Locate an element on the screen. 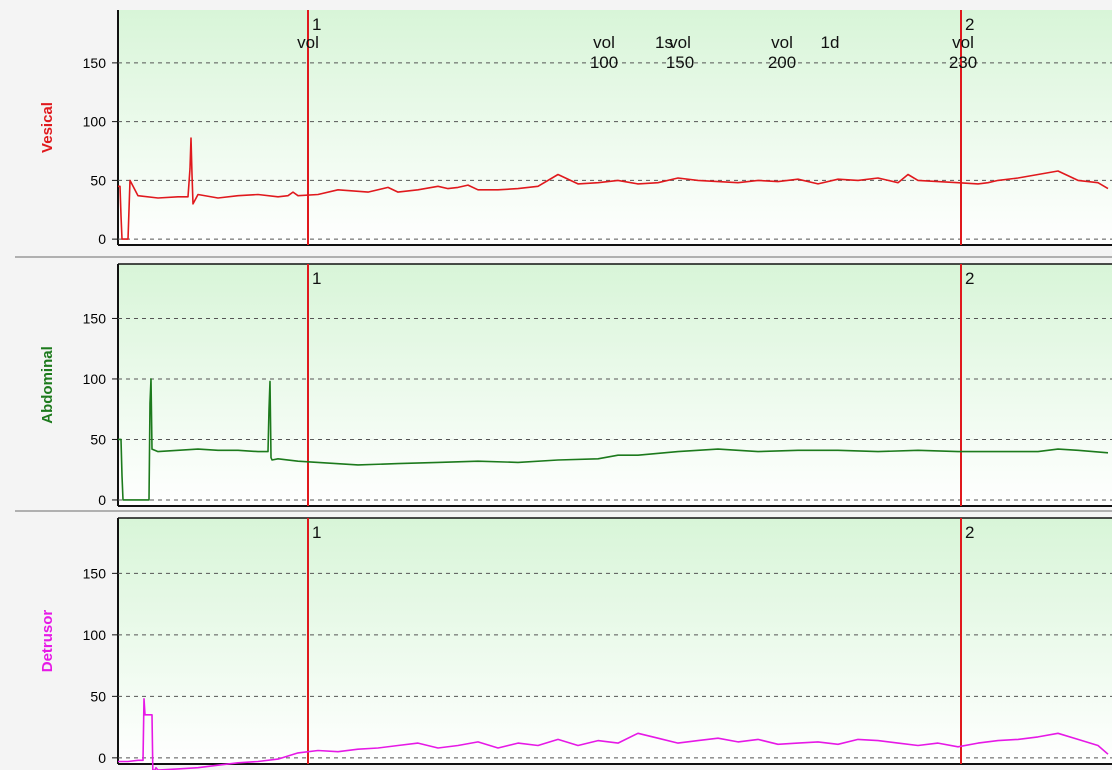 The width and height of the screenshot is (1112, 770). series-line-vesical is located at coordinates (613, 188).